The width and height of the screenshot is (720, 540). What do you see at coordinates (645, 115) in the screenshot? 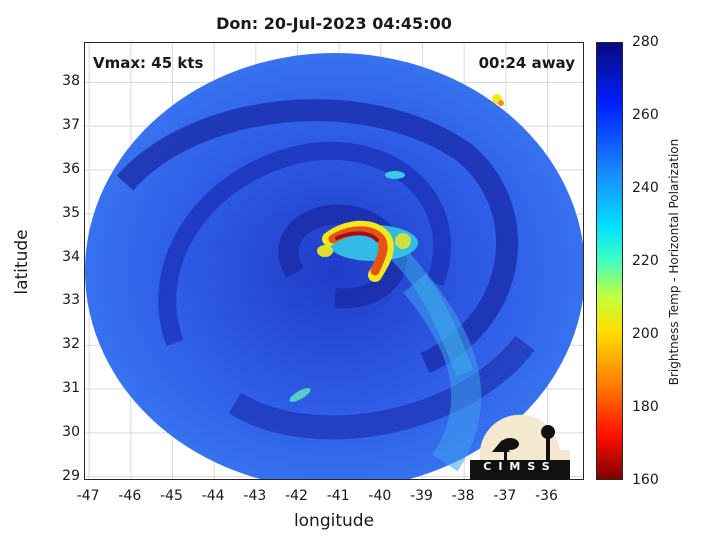
I see `colorbar-tick-label: 260` at bounding box center [645, 115].